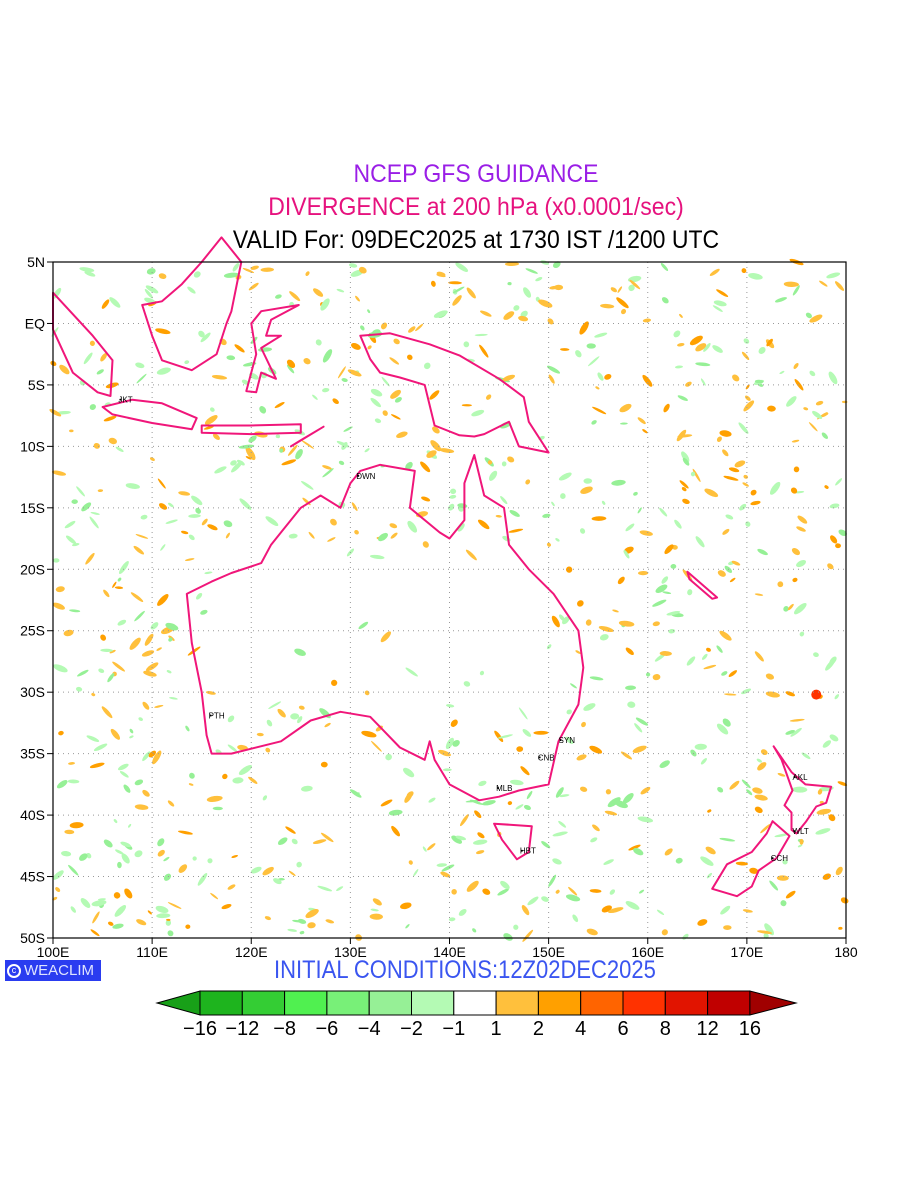 This screenshot has height=1200, width=900. I want to click on colorbar-label: −2, so click(411, 1029).